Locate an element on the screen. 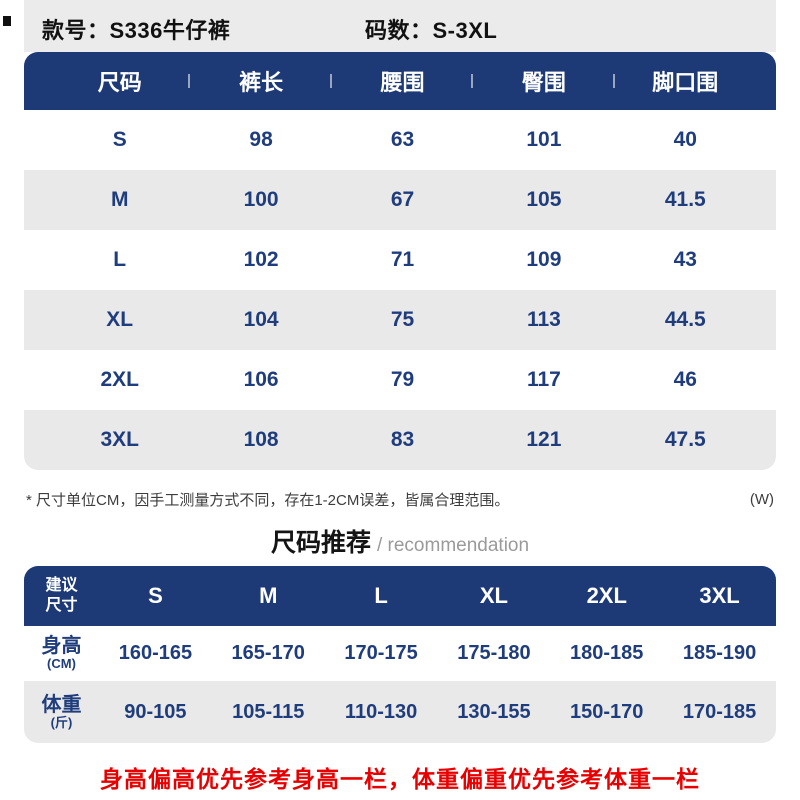 The width and height of the screenshot is (800, 800). corner-mark is located at coordinates (7, 21).